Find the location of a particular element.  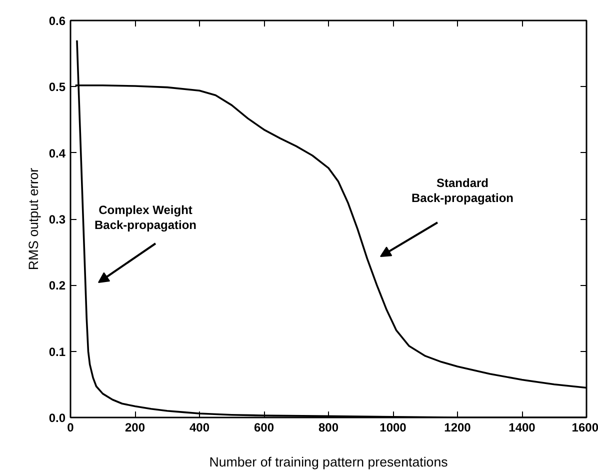

y-axis-title: RMS output error is located at coordinates (33, 218).